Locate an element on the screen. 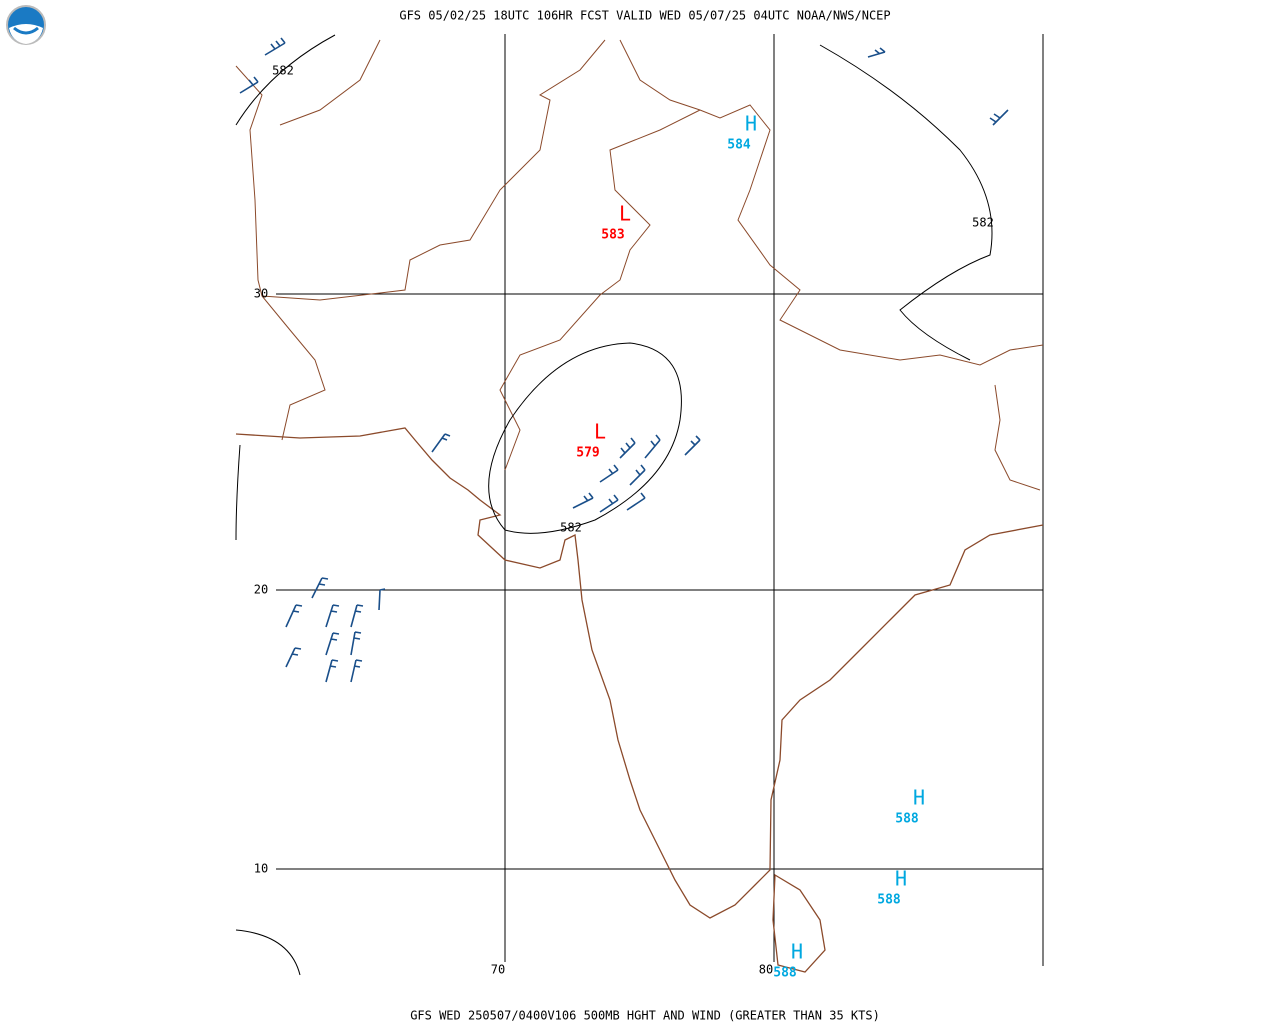 The width and height of the screenshot is (1280, 1028). center-value: 584 is located at coordinates (739, 145).